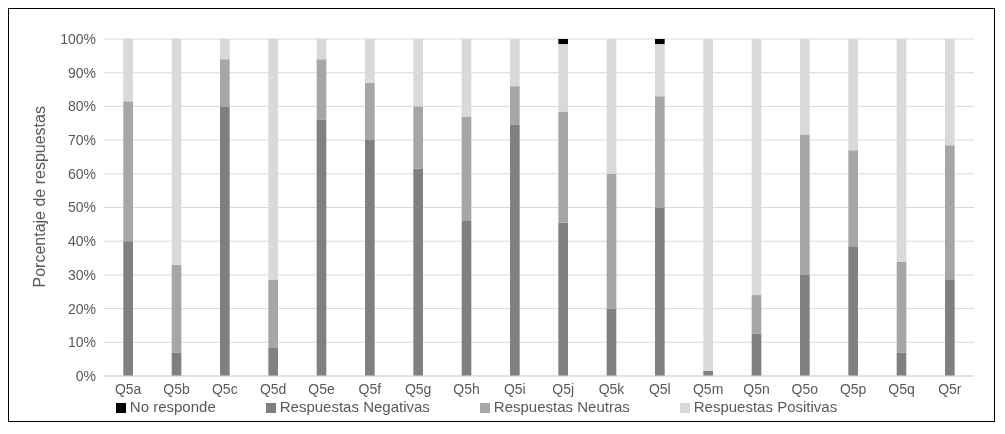  What do you see at coordinates (81, 342) in the screenshot?
I see `y-tick-label: 10%` at bounding box center [81, 342].